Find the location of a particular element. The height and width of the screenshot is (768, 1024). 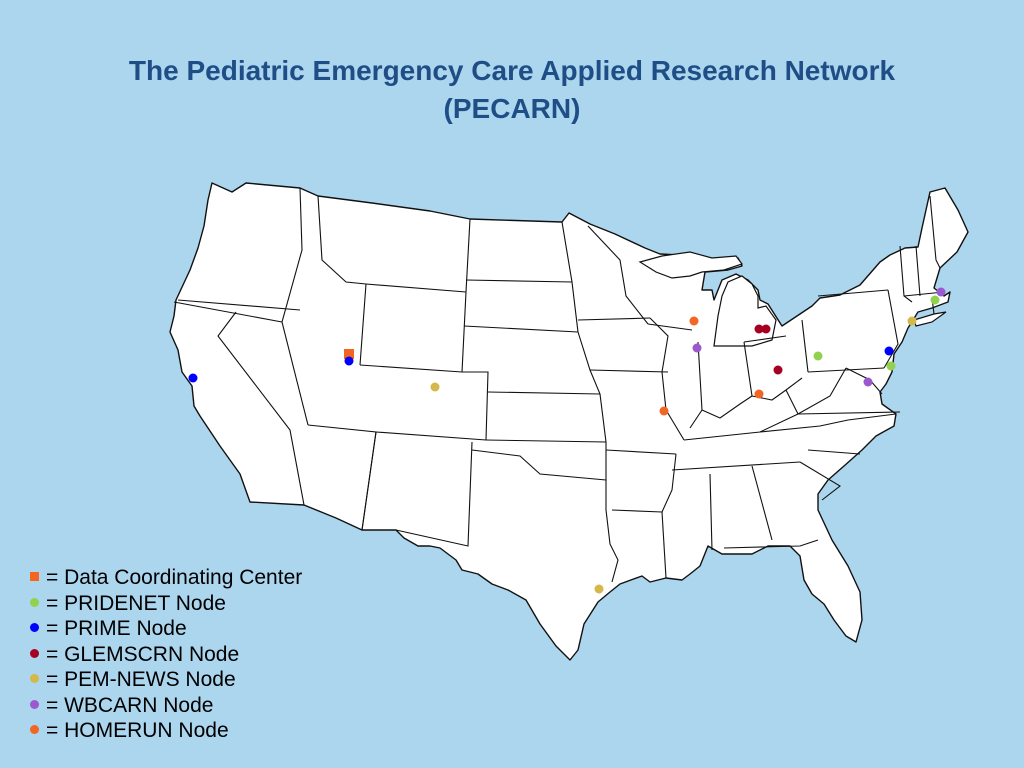

michigan-upper-peninsula is located at coordinates (690, 265).